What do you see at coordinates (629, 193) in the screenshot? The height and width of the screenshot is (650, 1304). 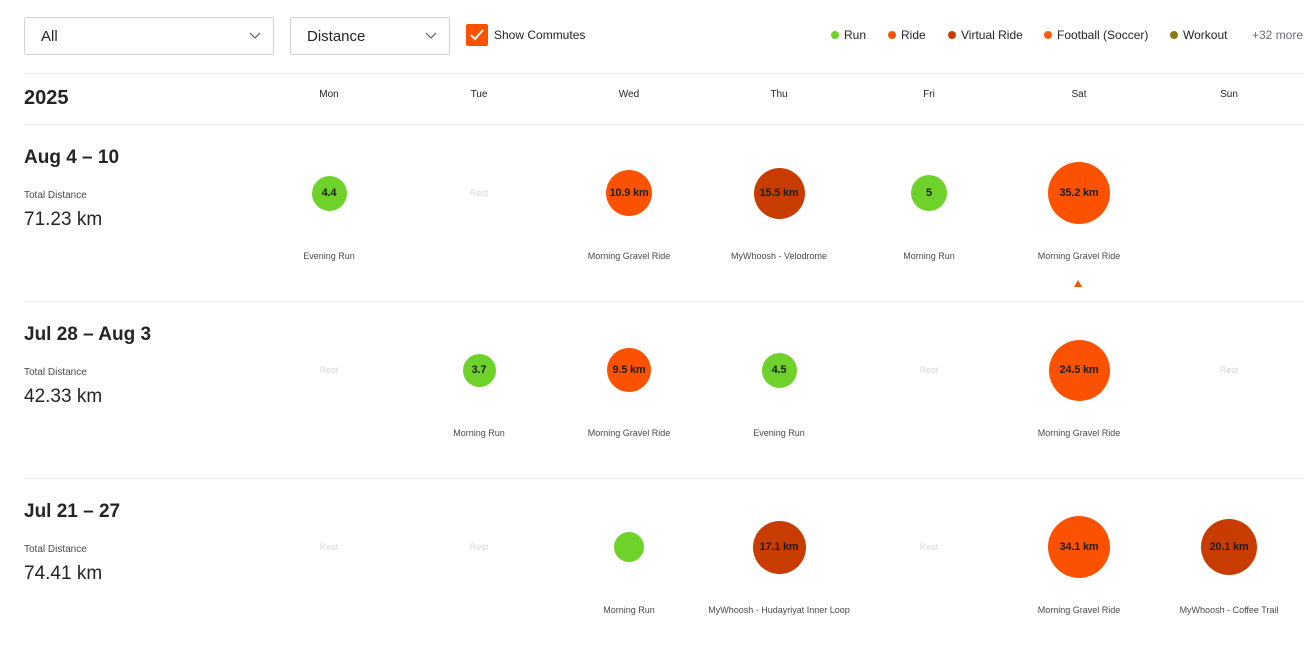 I see `activity-bubble-ride: 10.9 km` at bounding box center [629, 193].